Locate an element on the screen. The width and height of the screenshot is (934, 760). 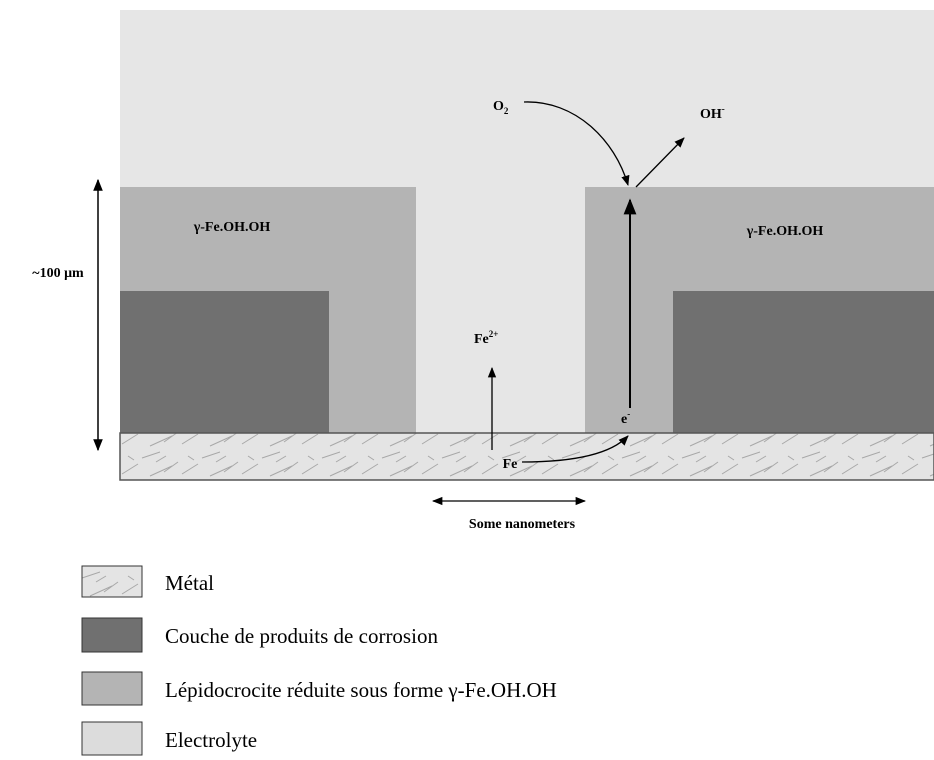
metal is located at coordinates (526, 456).